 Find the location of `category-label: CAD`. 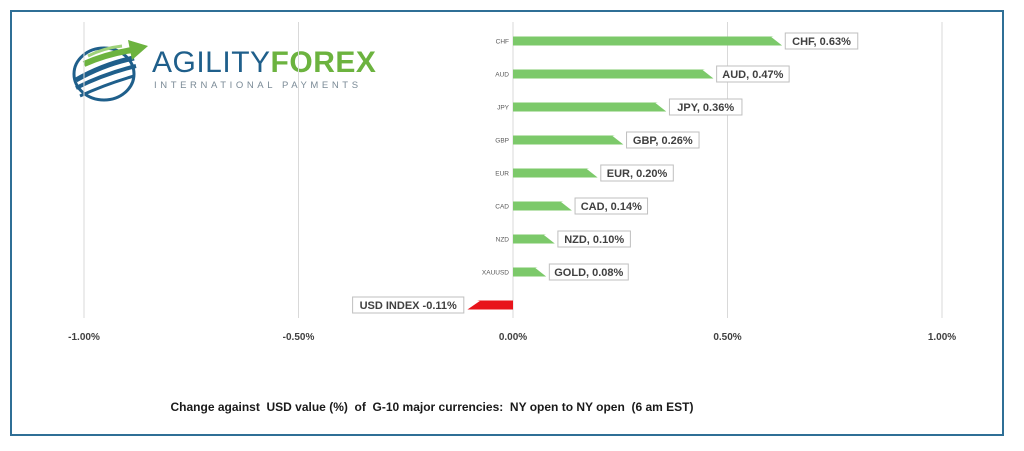

category-label: CAD is located at coordinates (502, 207).